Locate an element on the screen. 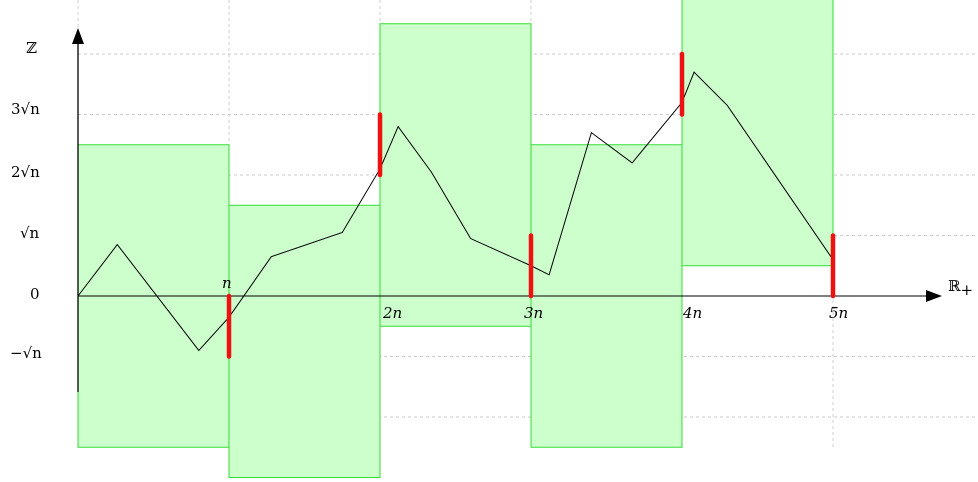 Image resolution: width=978 pixels, height=482 pixels. label-5n: 5n is located at coordinates (838, 313).